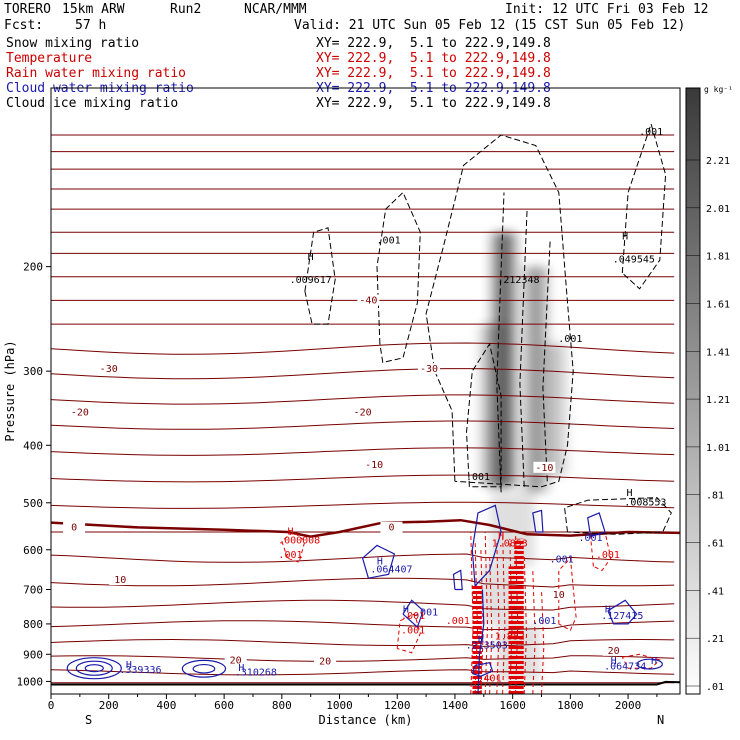 The image size is (740, 740). I want to click on ground-line, so click(365, 683).